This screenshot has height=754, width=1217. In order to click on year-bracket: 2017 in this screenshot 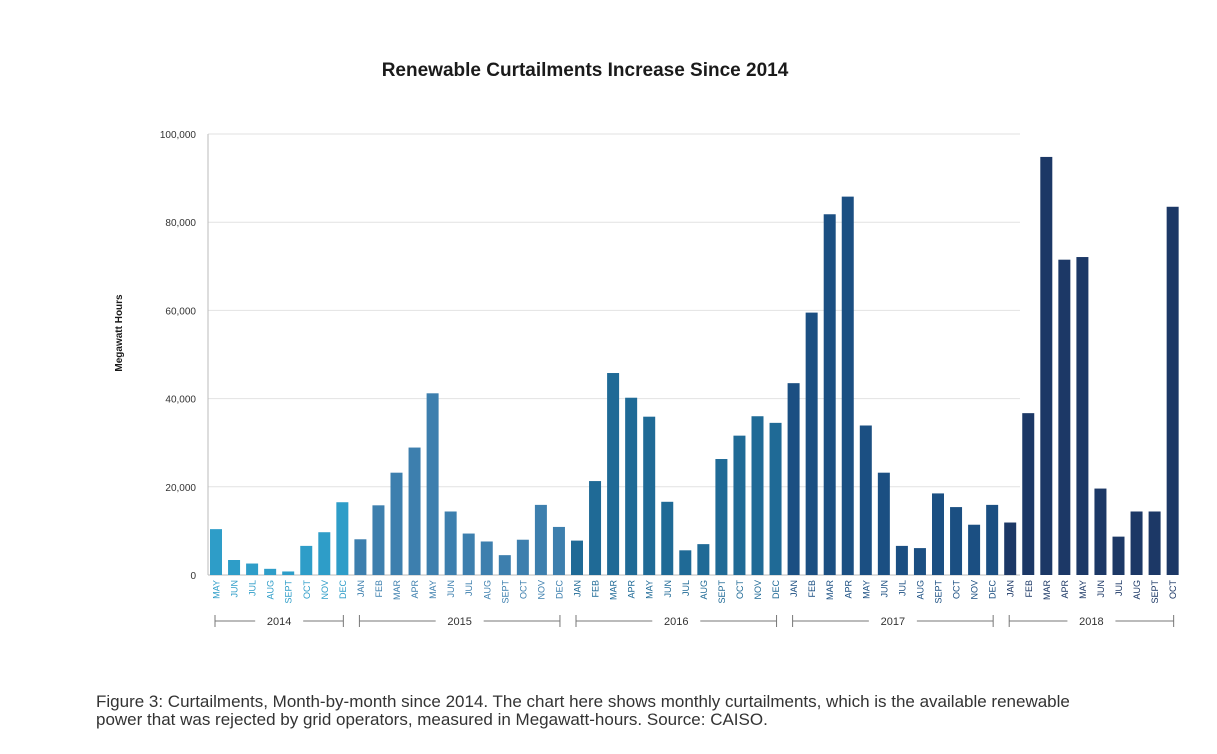, I will do `click(893, 621)`.